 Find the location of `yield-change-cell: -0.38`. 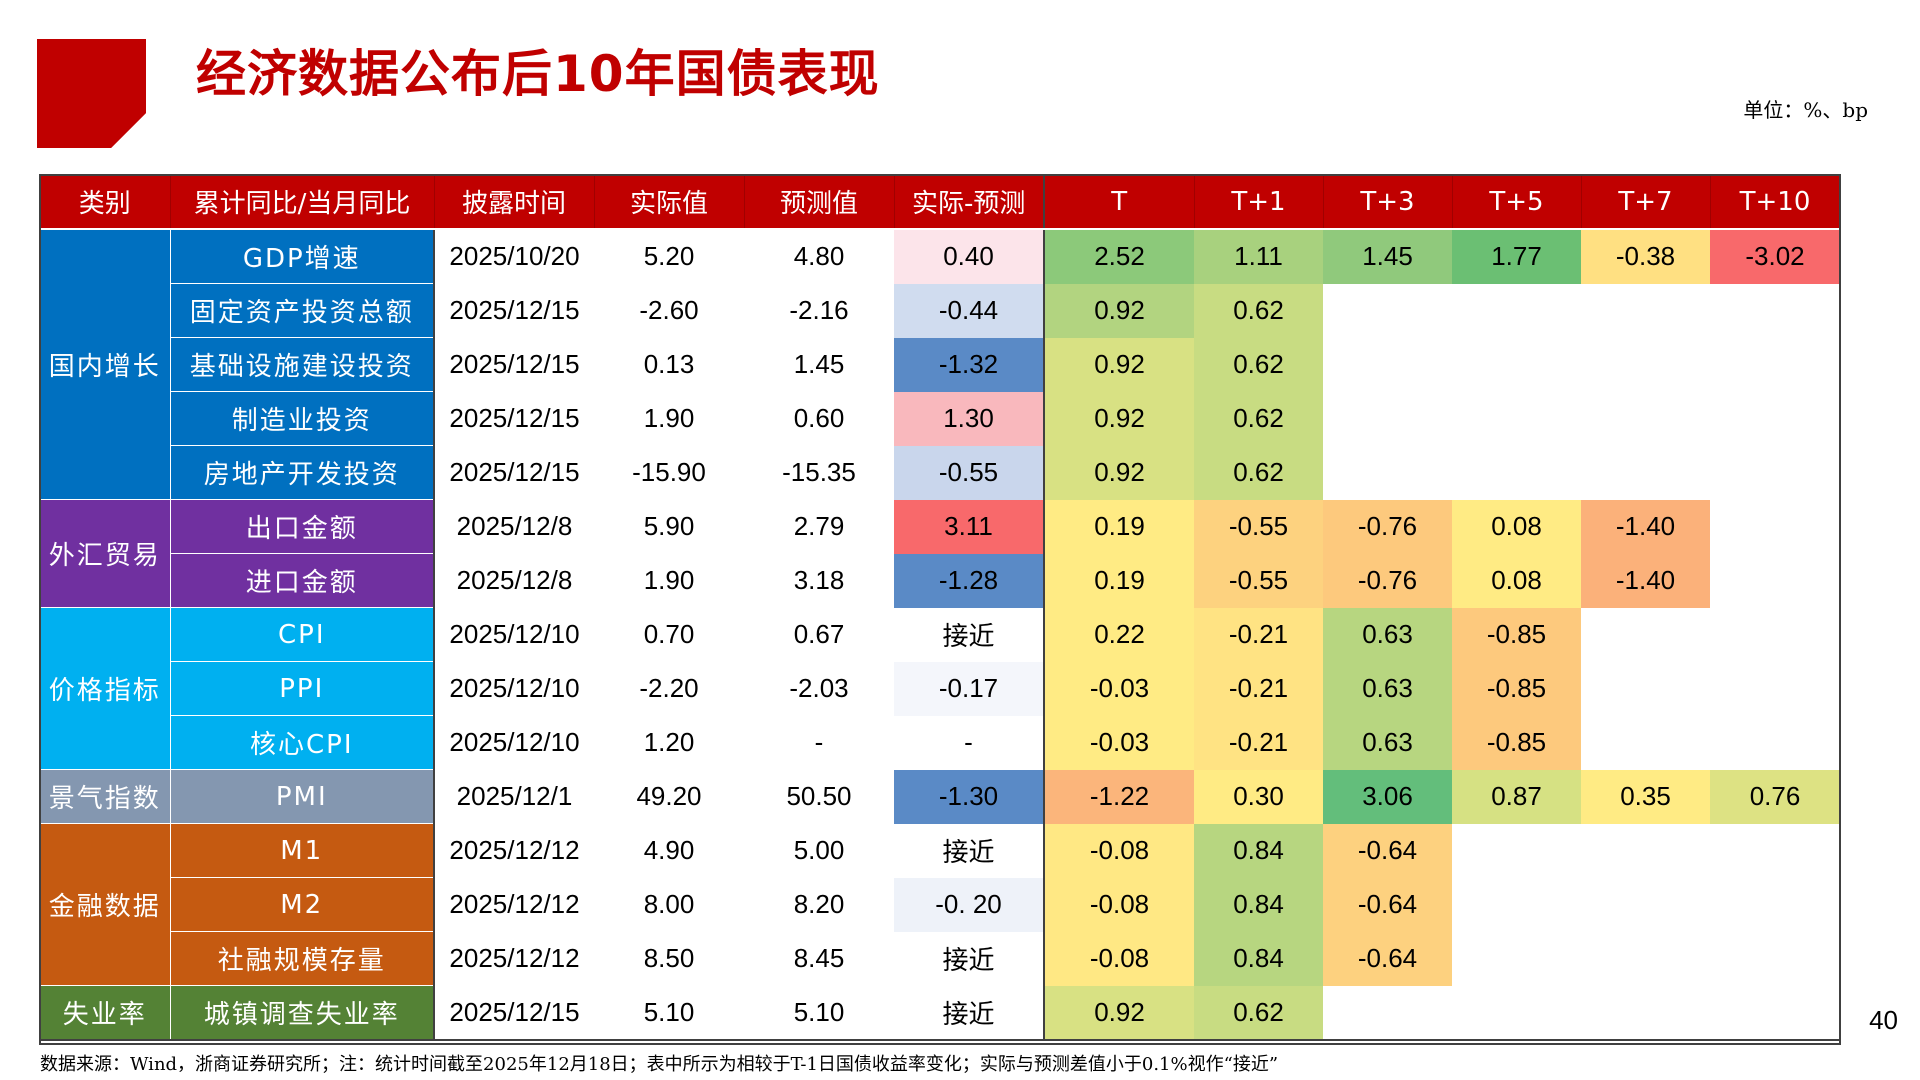

yield-change-cell: -0.38 is located at coordinates (1645, 256).